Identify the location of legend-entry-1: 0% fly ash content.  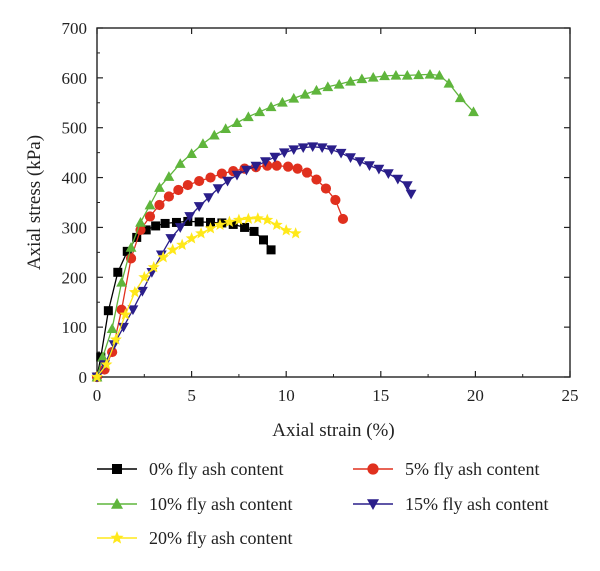
(190, 469).